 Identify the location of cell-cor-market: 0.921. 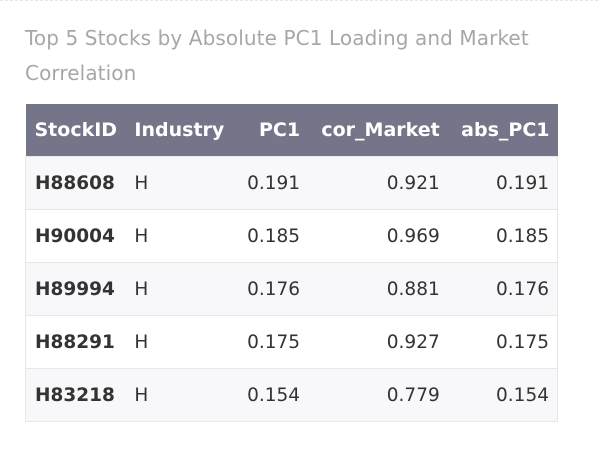
(378, 183).